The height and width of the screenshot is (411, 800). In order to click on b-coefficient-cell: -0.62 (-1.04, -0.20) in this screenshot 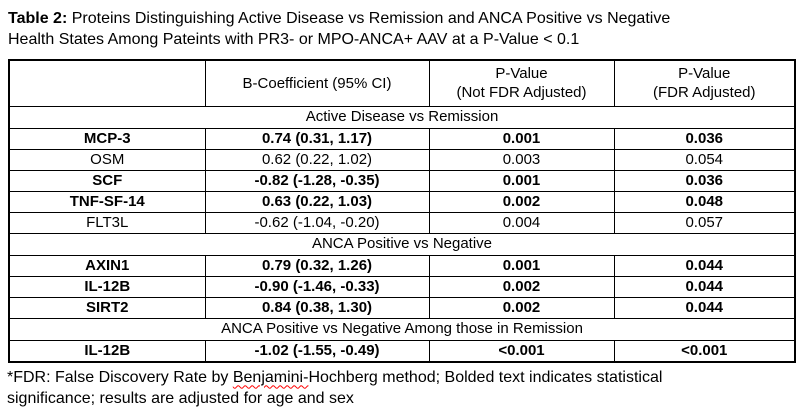, I will do `click(317, 222)`.